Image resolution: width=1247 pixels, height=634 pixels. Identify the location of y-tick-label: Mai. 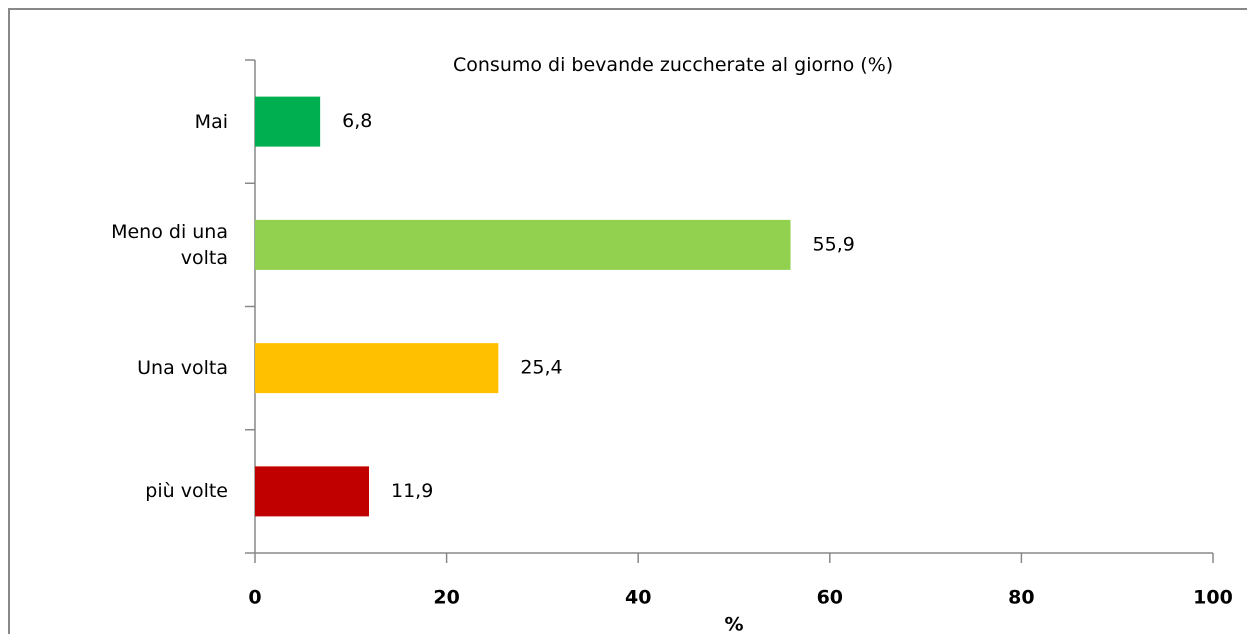
(211, 121).